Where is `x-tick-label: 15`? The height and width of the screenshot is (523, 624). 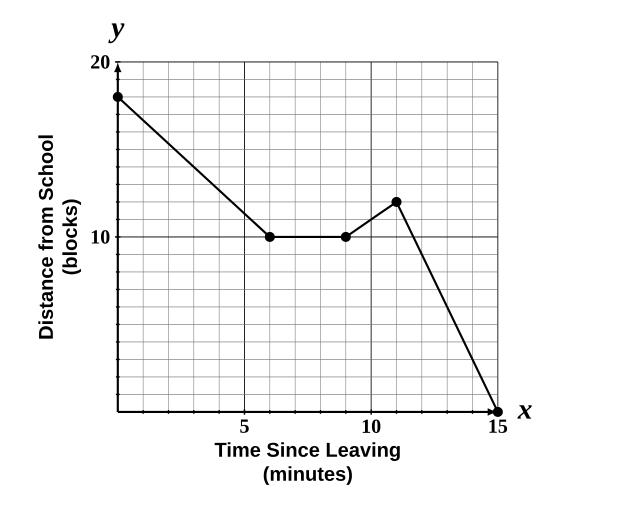 x-tick-label: 15 is located at coordinates (498, 426).